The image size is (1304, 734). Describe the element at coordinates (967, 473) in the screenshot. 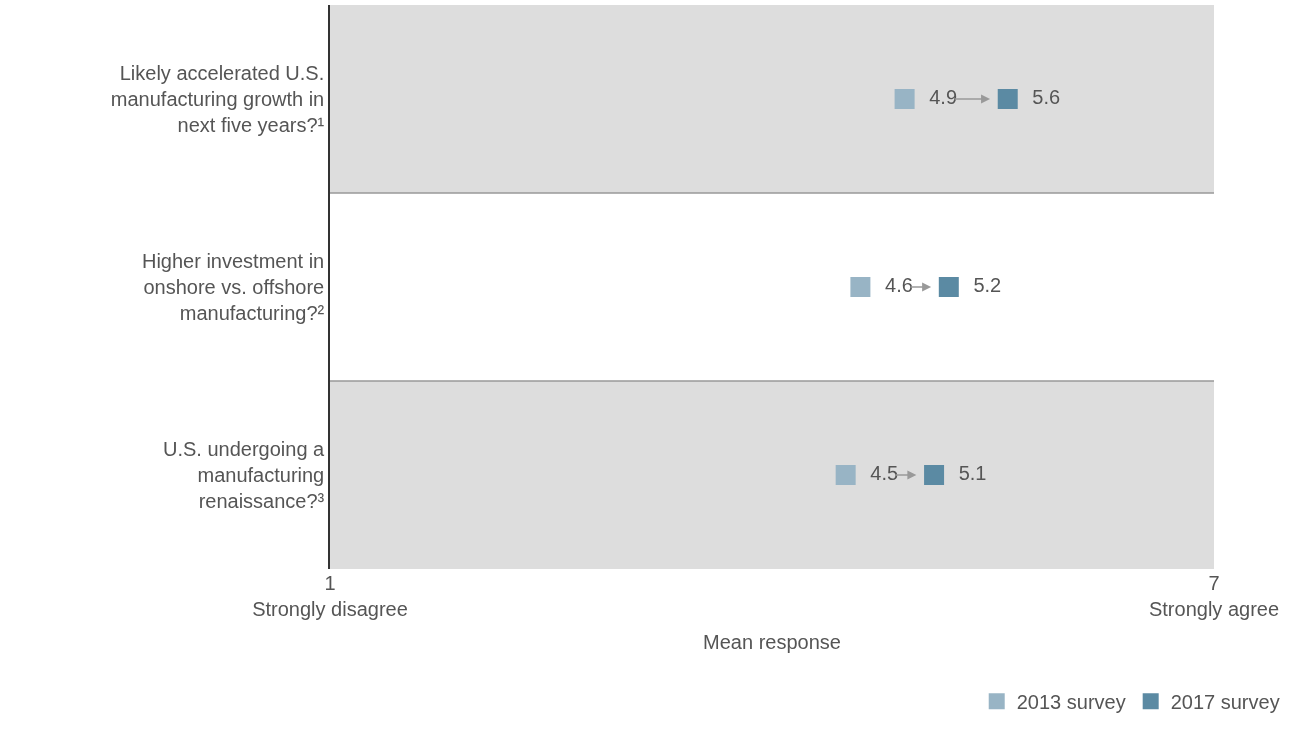

I see `data-label: 5.1` at that location.